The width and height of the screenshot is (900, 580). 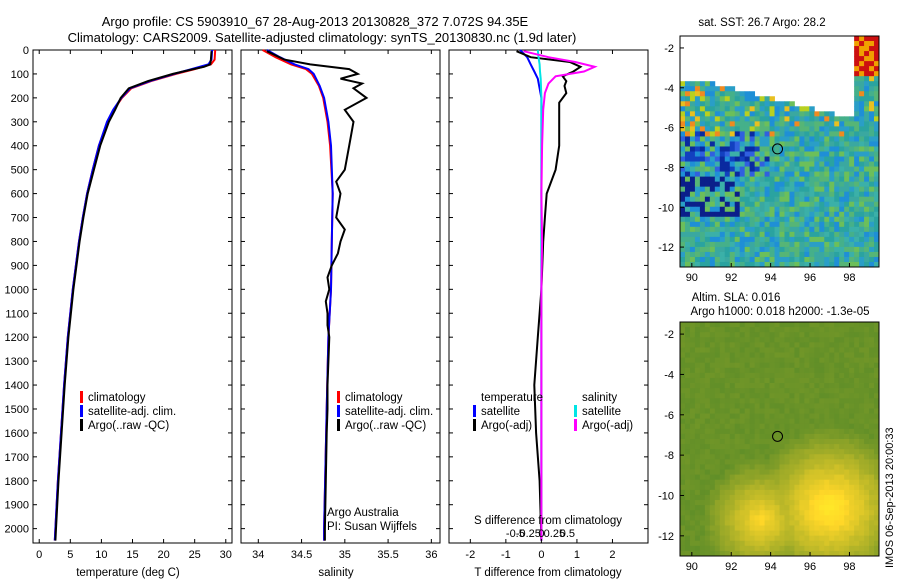 What do you see at coordinates (506, 426) in the screenshot?
I see `legend-temp-argo: Argo(-adj)` at bounding box center [506, 426].